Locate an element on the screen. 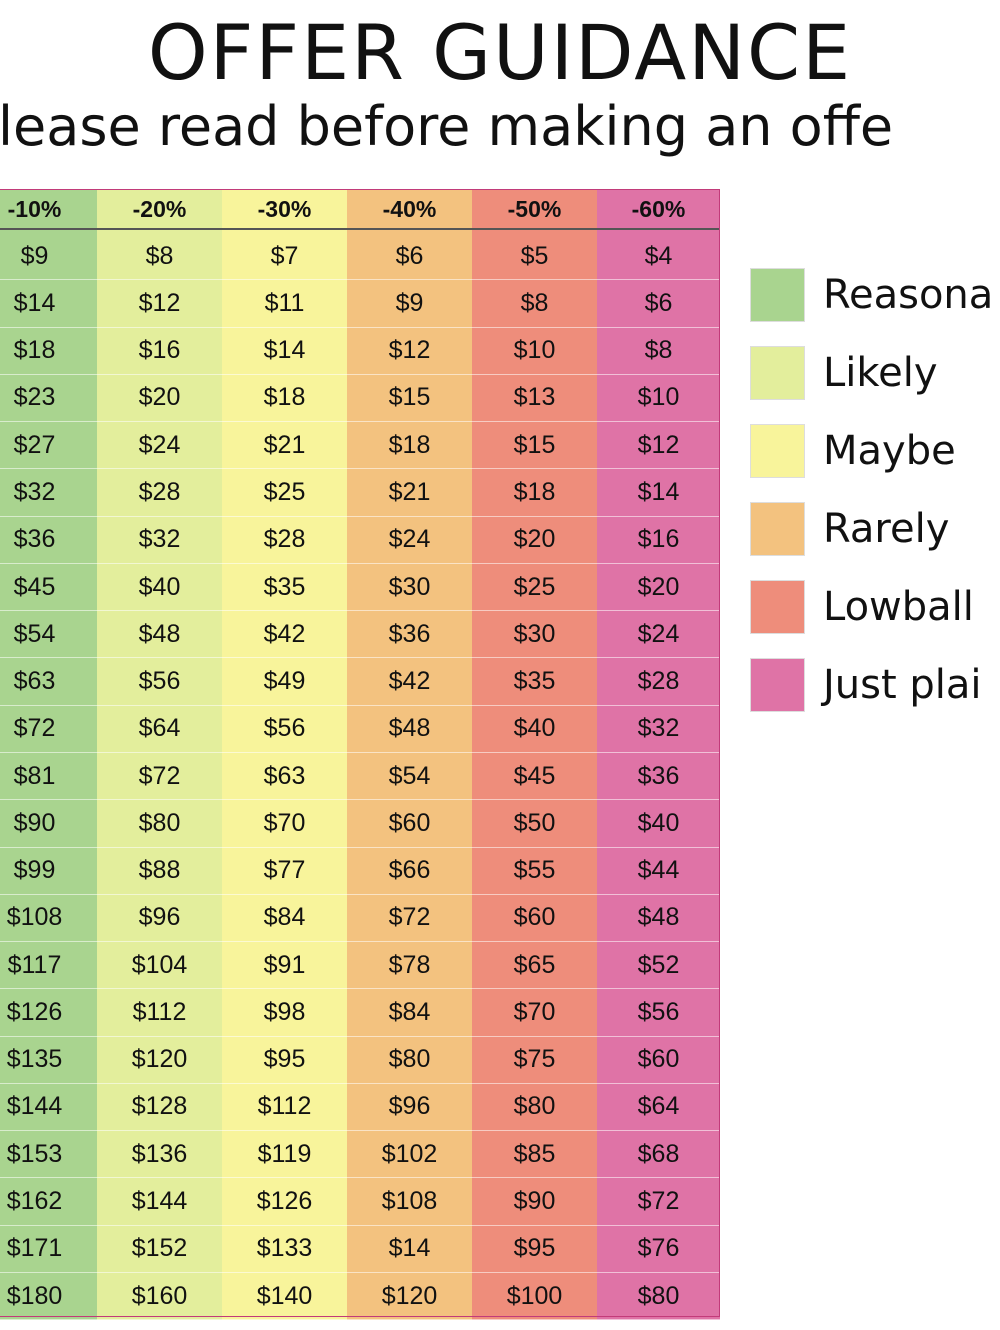  price-cell: $4 is located at coordinates (658, 257).